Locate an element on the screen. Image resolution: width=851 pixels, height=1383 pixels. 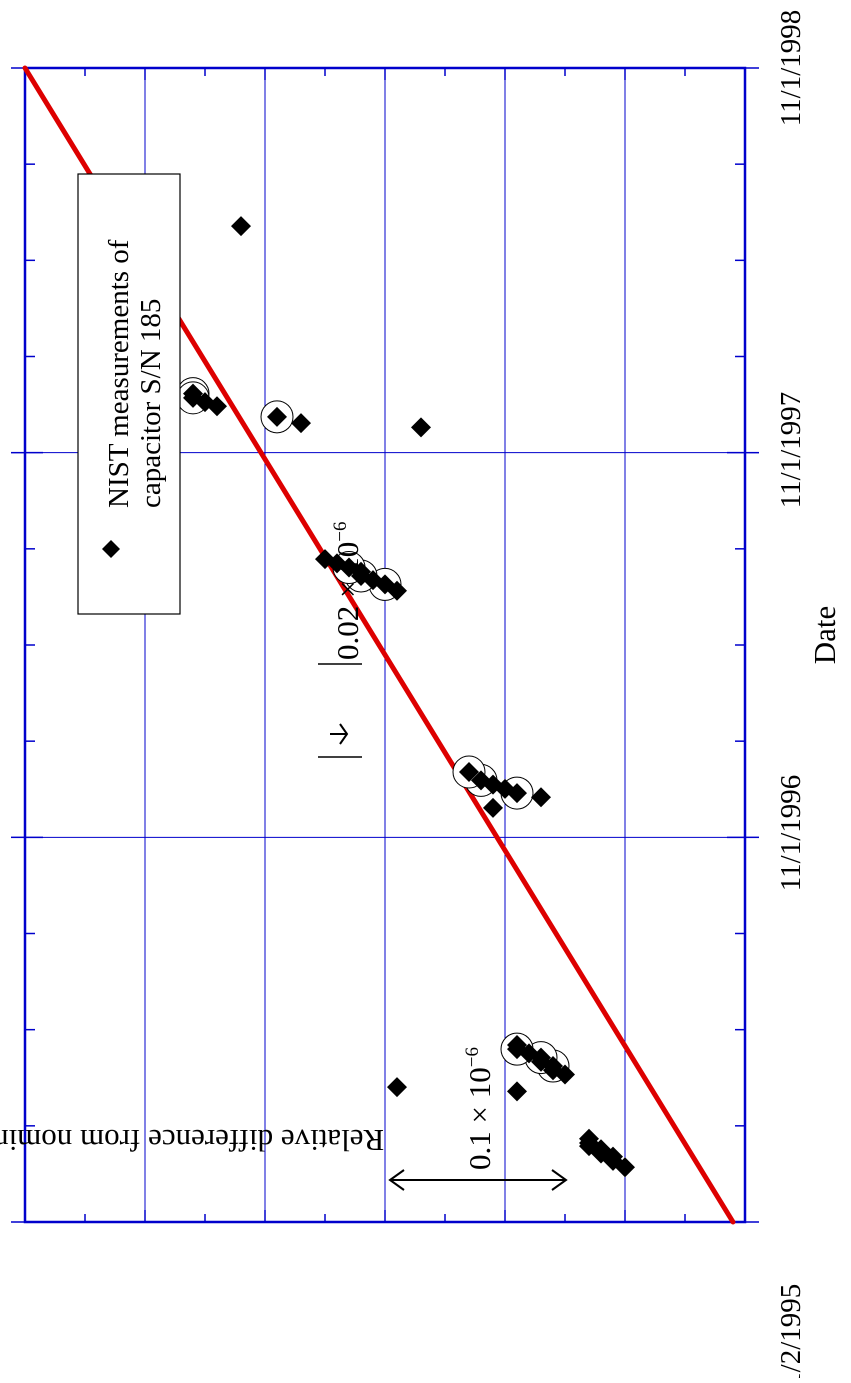
legend-box is located at coordinates (129, 394).